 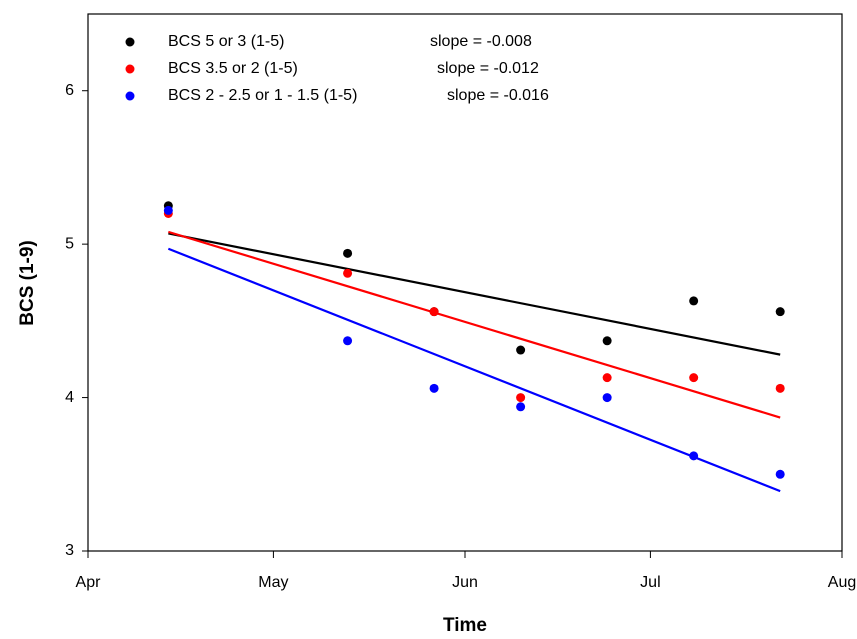 What do you see at coordinates (226, 41) in the screenshot?
I see `legend-label: BCS 5 or 3 (1-5)` at bounding box center [226, 41].